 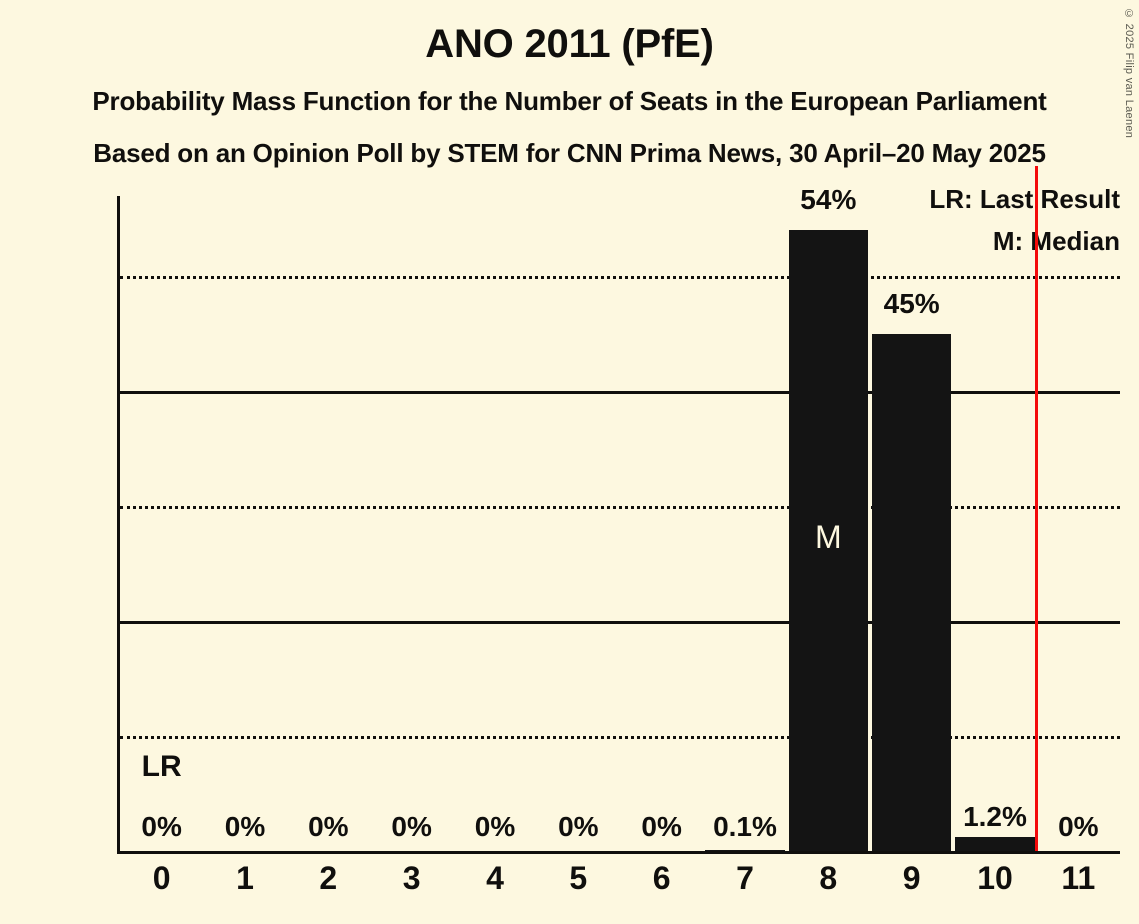 What do you see at coordinates (995, 878) in the screenshot?
I see `x-tick-10: 10` at bounding box center [995, 878].